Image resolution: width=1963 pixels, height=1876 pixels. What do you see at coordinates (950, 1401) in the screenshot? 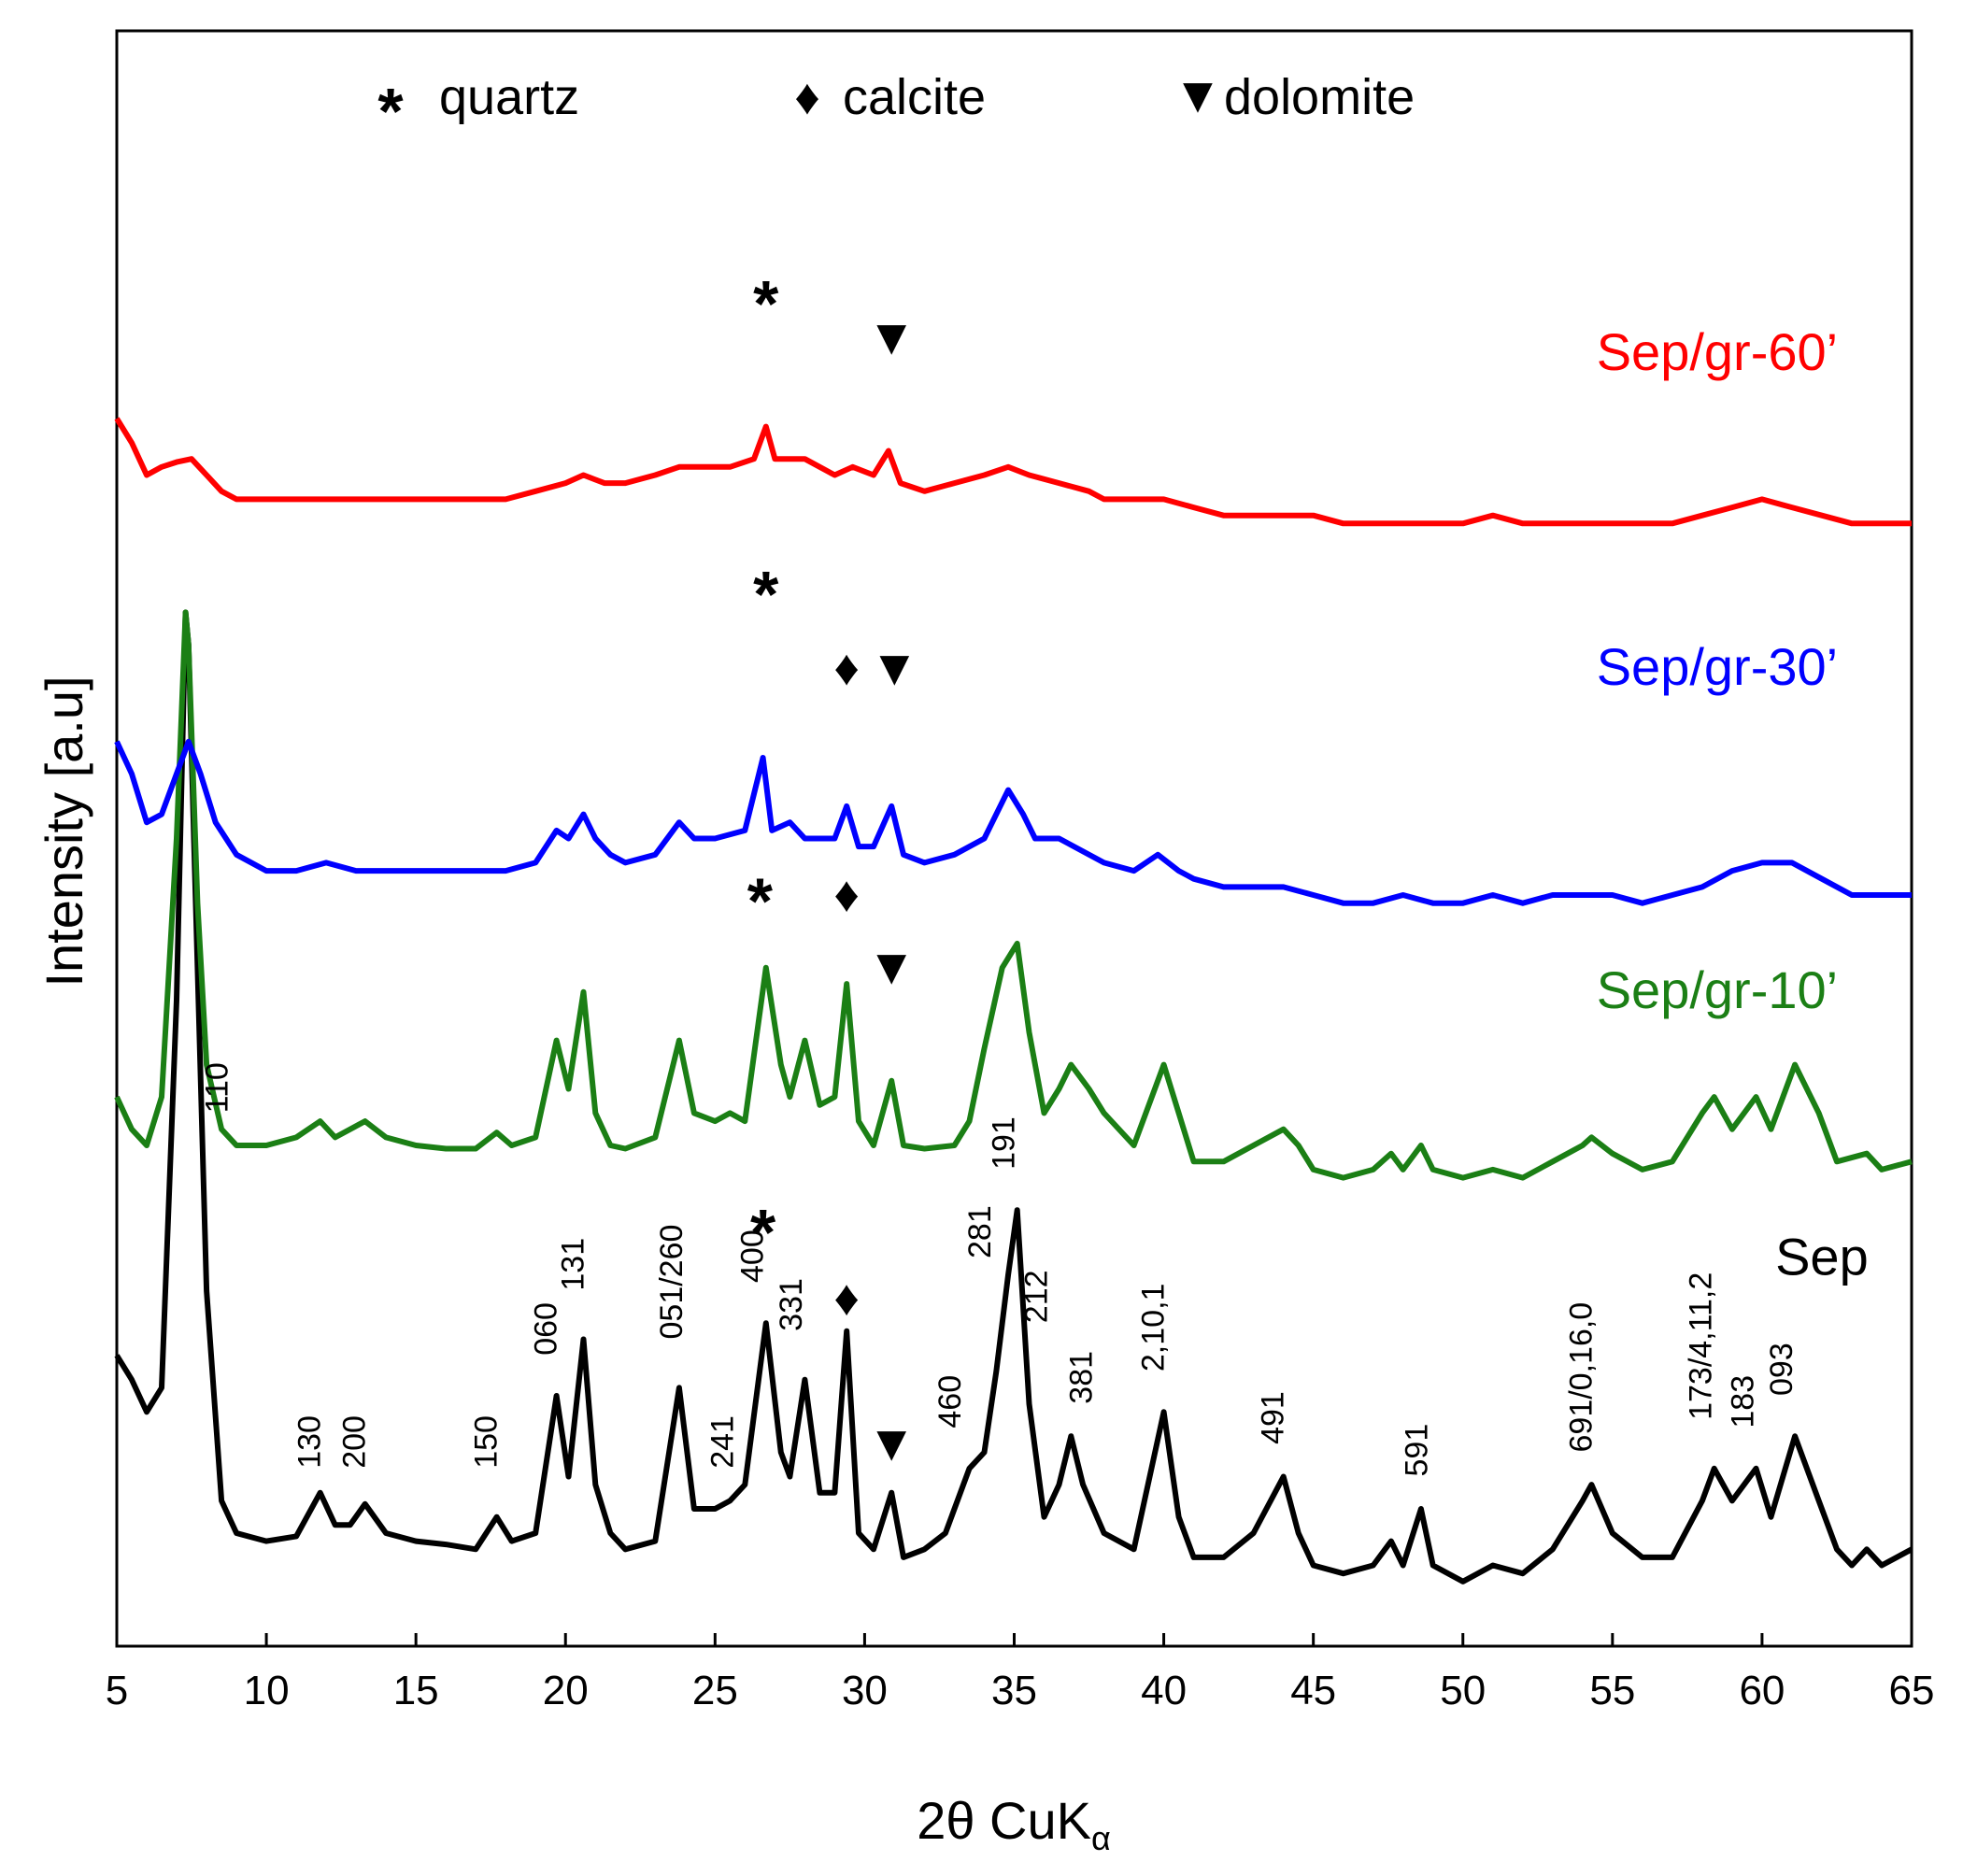
I see `peak-label: 460` at bounding box center [950, 1401].